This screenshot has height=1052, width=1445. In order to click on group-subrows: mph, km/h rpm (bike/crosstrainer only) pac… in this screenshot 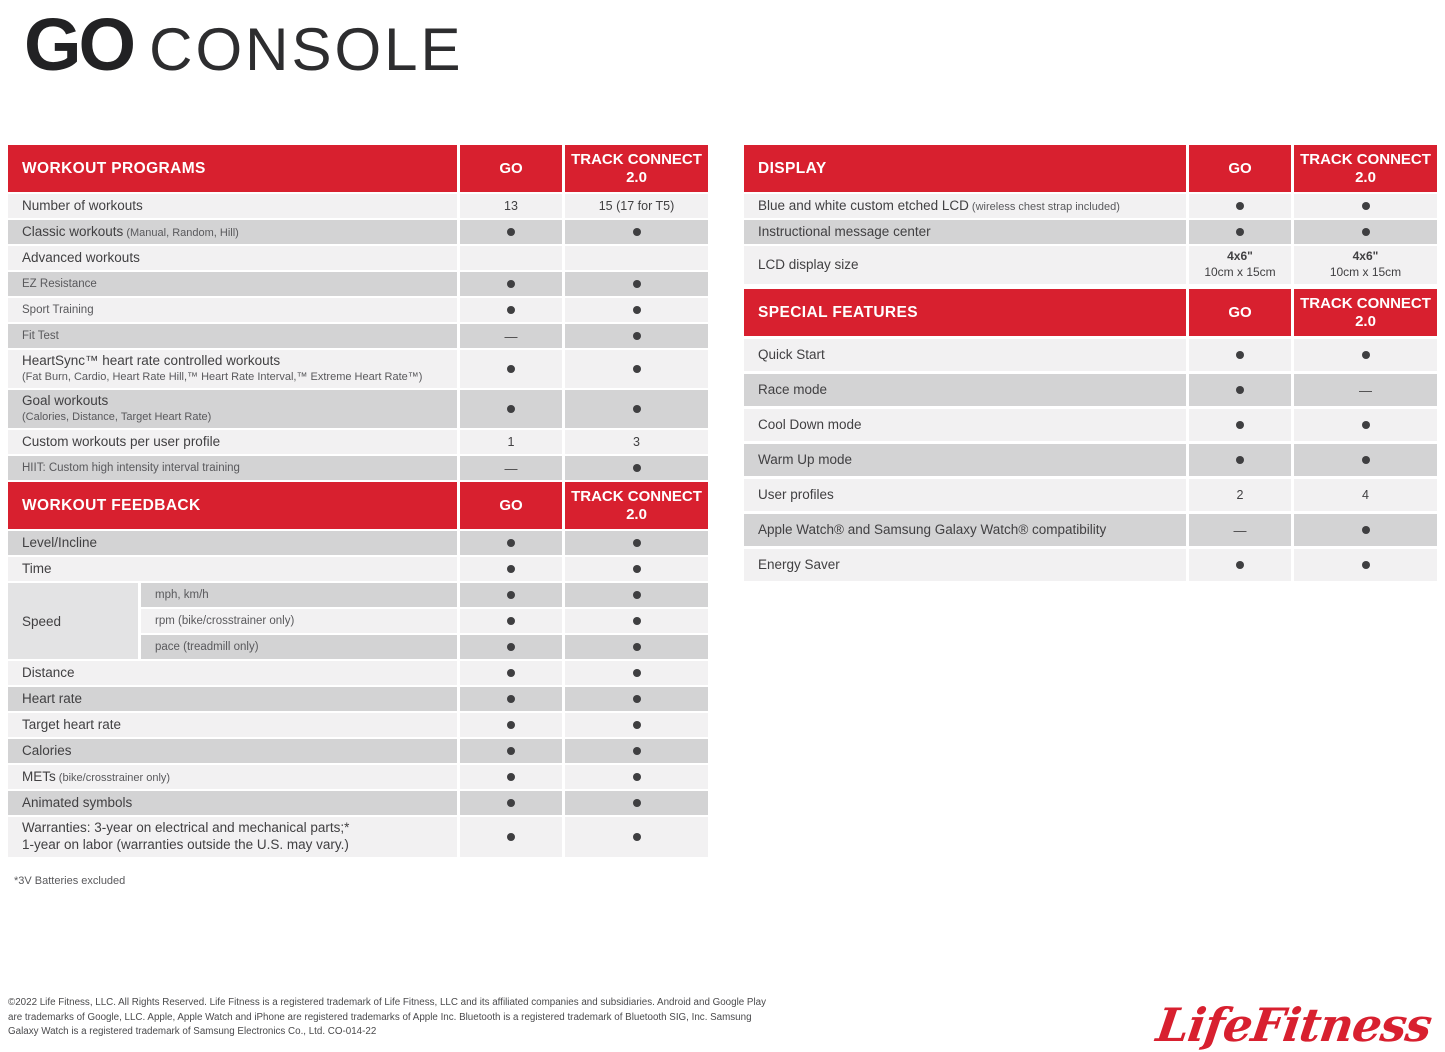, I will do `click(423, 621)`.